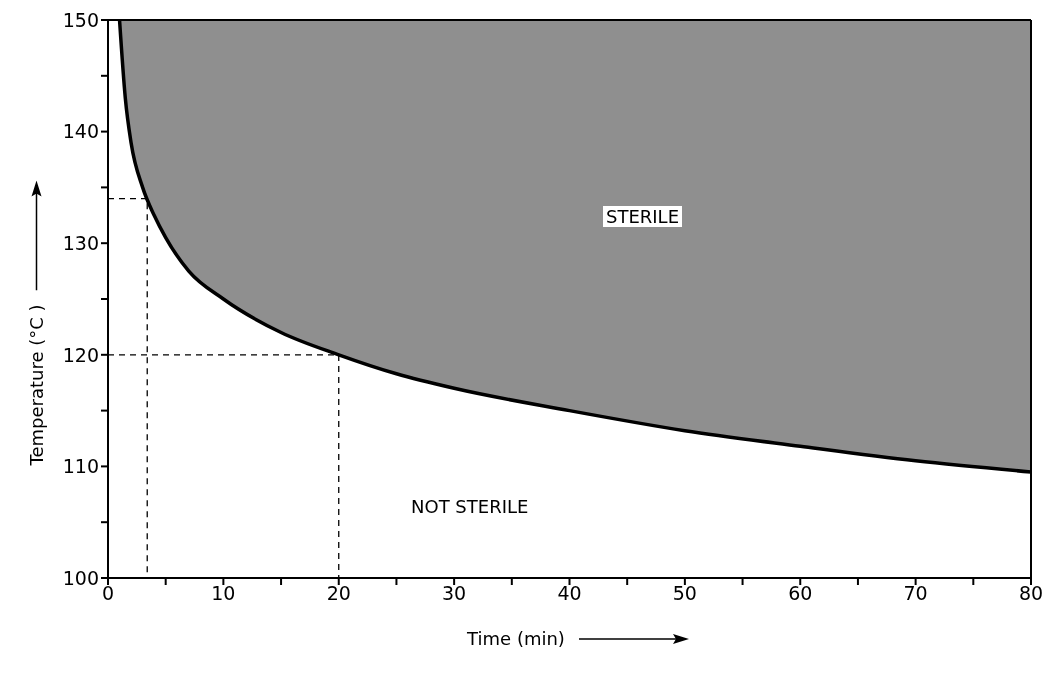 Image resolution: width=1053 pixels, height=680 pixels. What do you see at coordinates (516, 638) in the screenshot?
I see `x-axis-title: Time (min)` at bounding box center [516, 638].